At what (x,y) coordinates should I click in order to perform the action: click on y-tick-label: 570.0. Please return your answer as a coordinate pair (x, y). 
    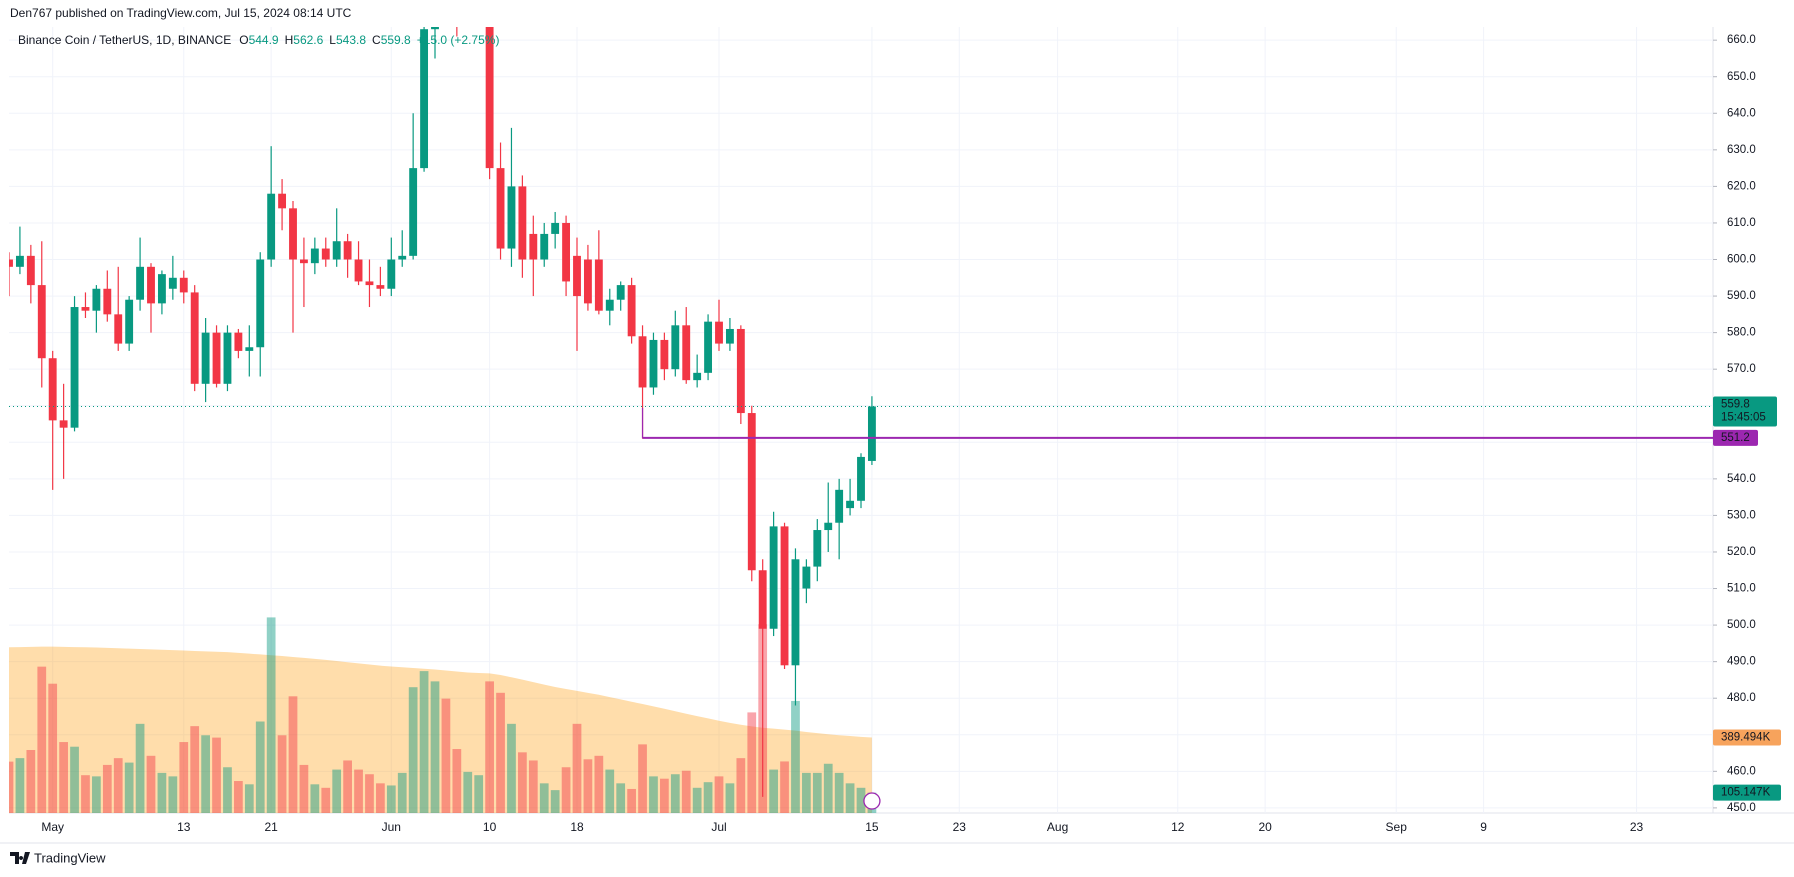
    Looking at the image, I should click on (1741, 369).